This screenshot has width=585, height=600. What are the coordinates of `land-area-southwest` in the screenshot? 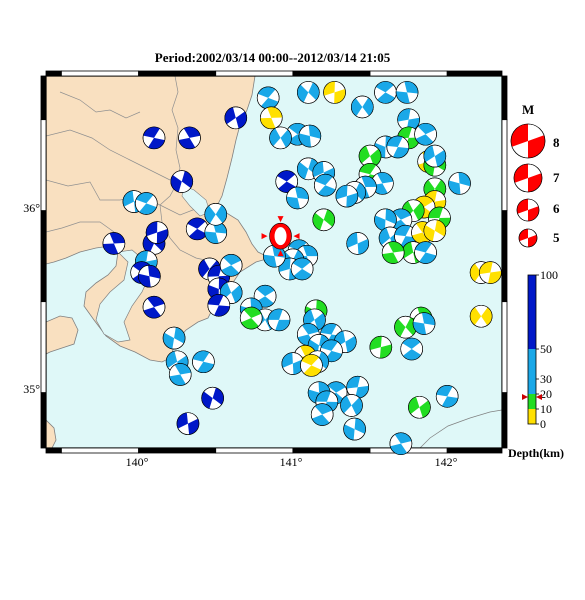 It's located at (62, 335).